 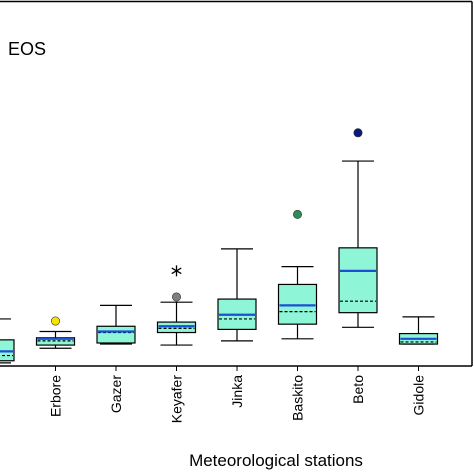 I want to click on x-tick-label: Gidole, so click(x=419, y=395).